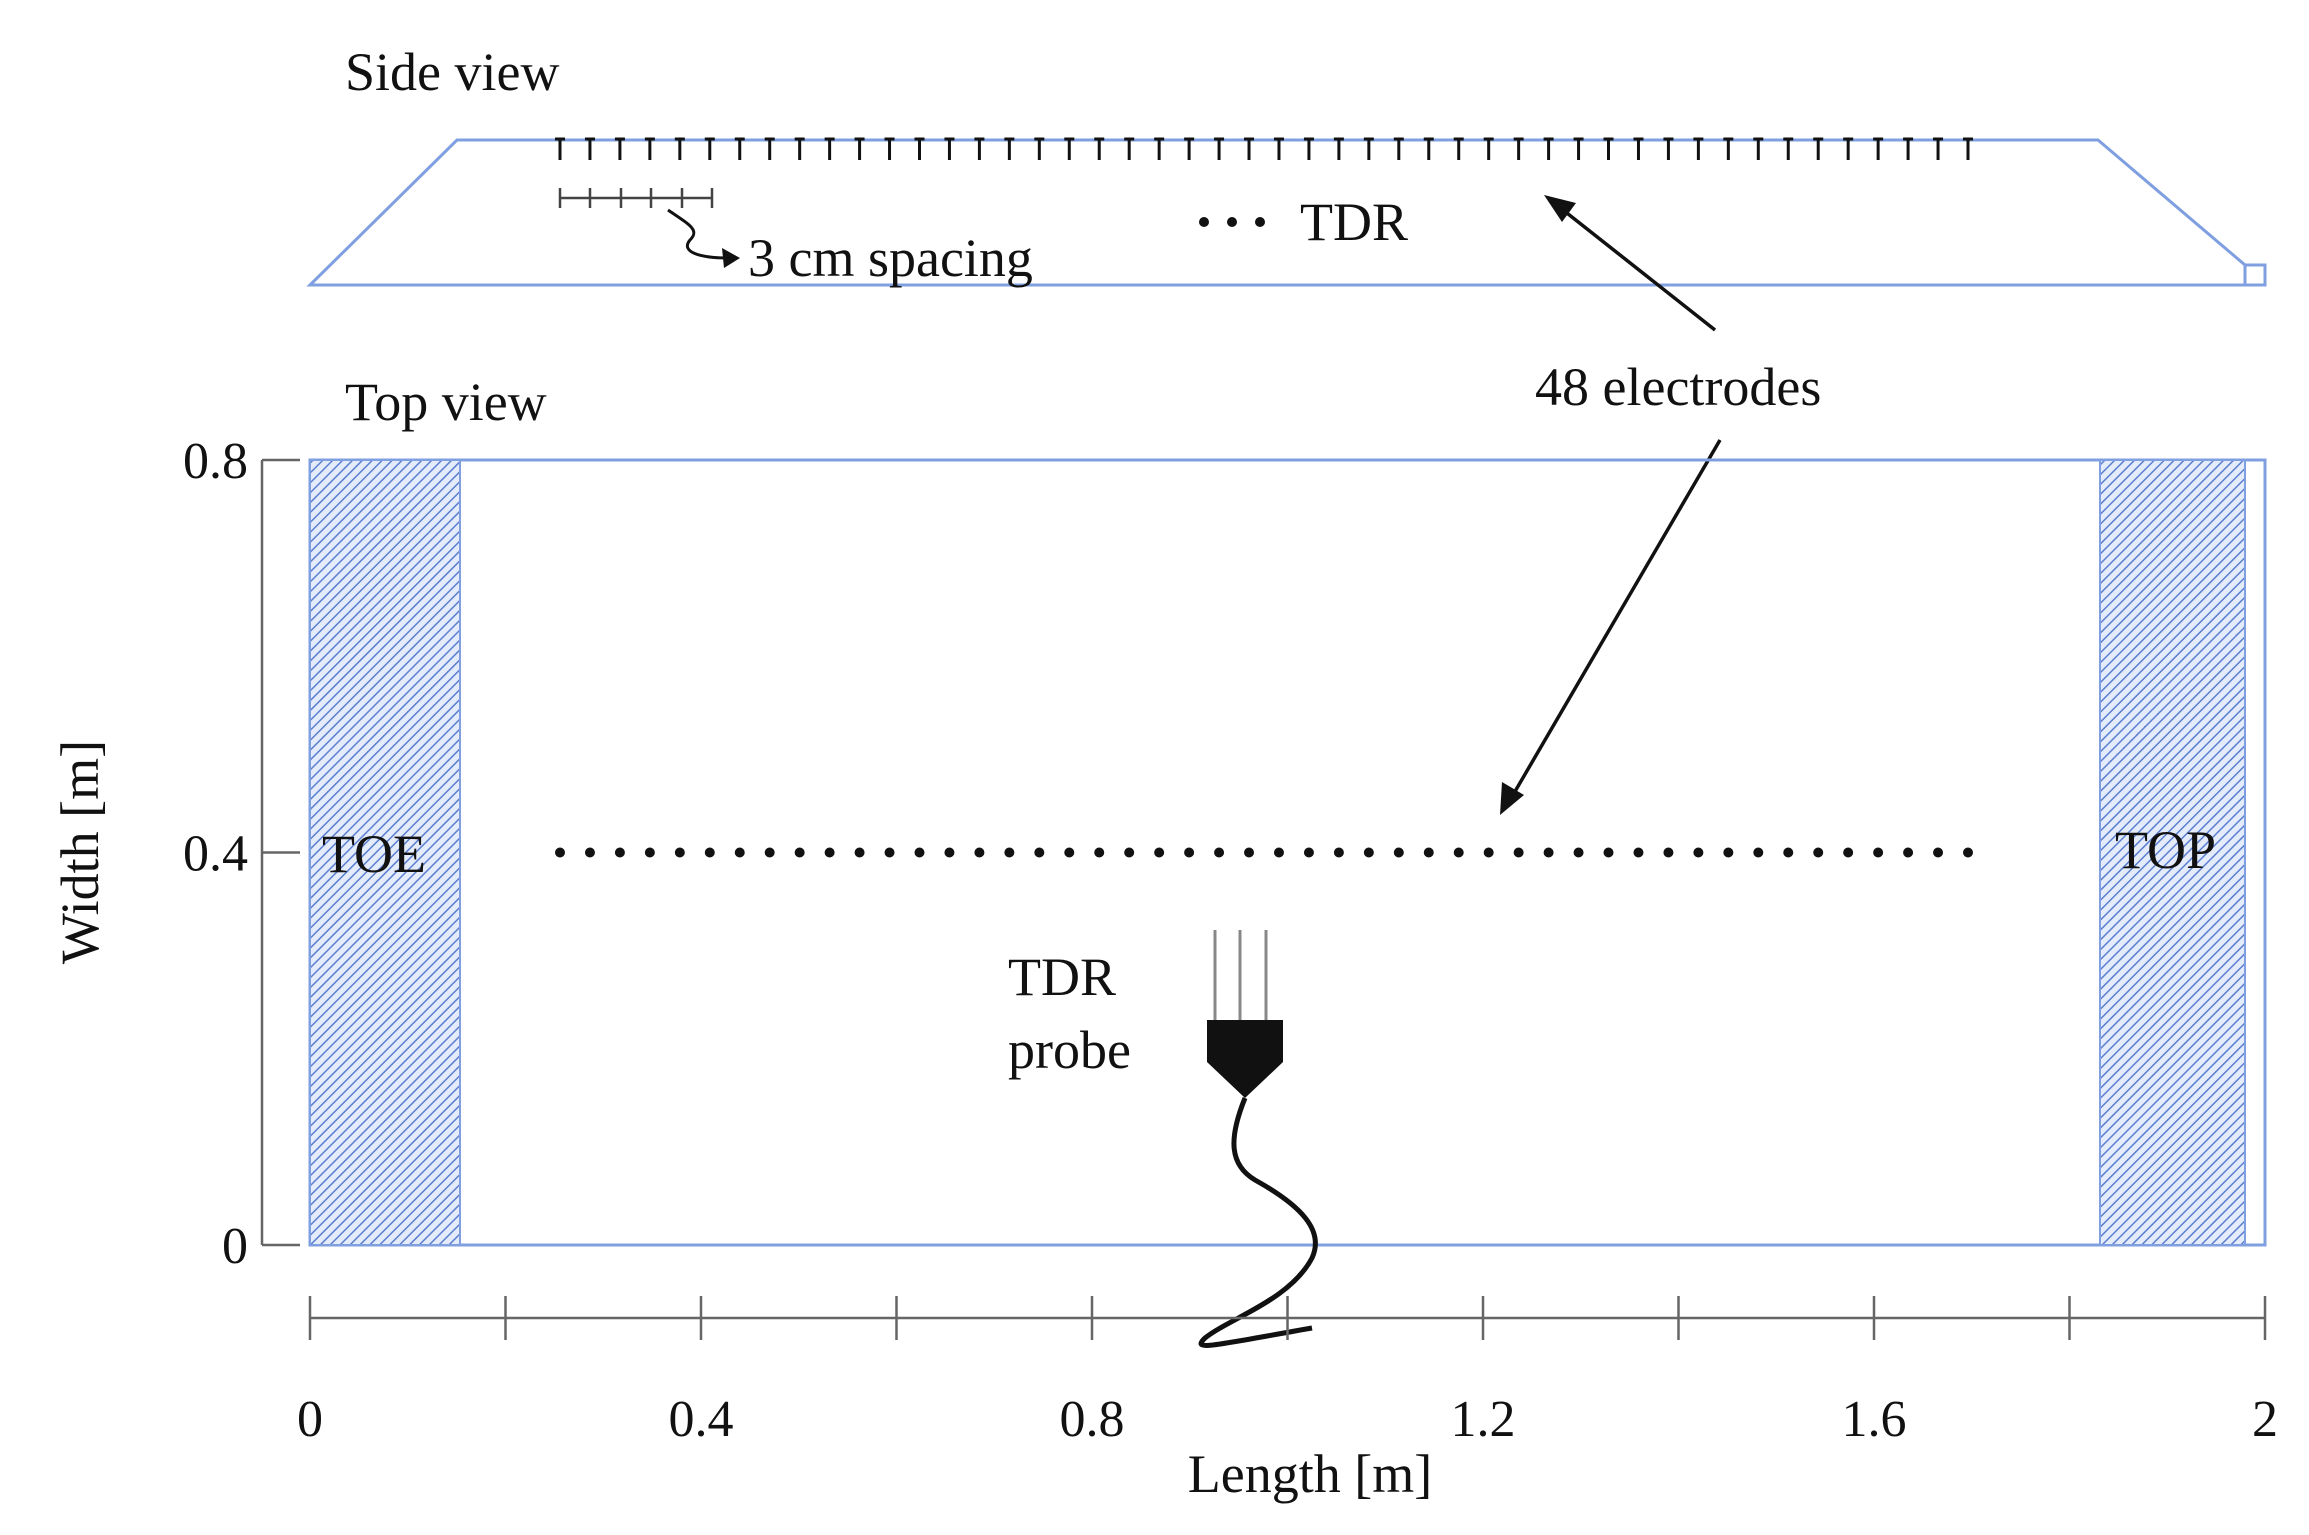  What do you see at coordinates (215, 461) in the screenshot?
I see `y-tick-label: 0.8` at bounding box center [215, 461].